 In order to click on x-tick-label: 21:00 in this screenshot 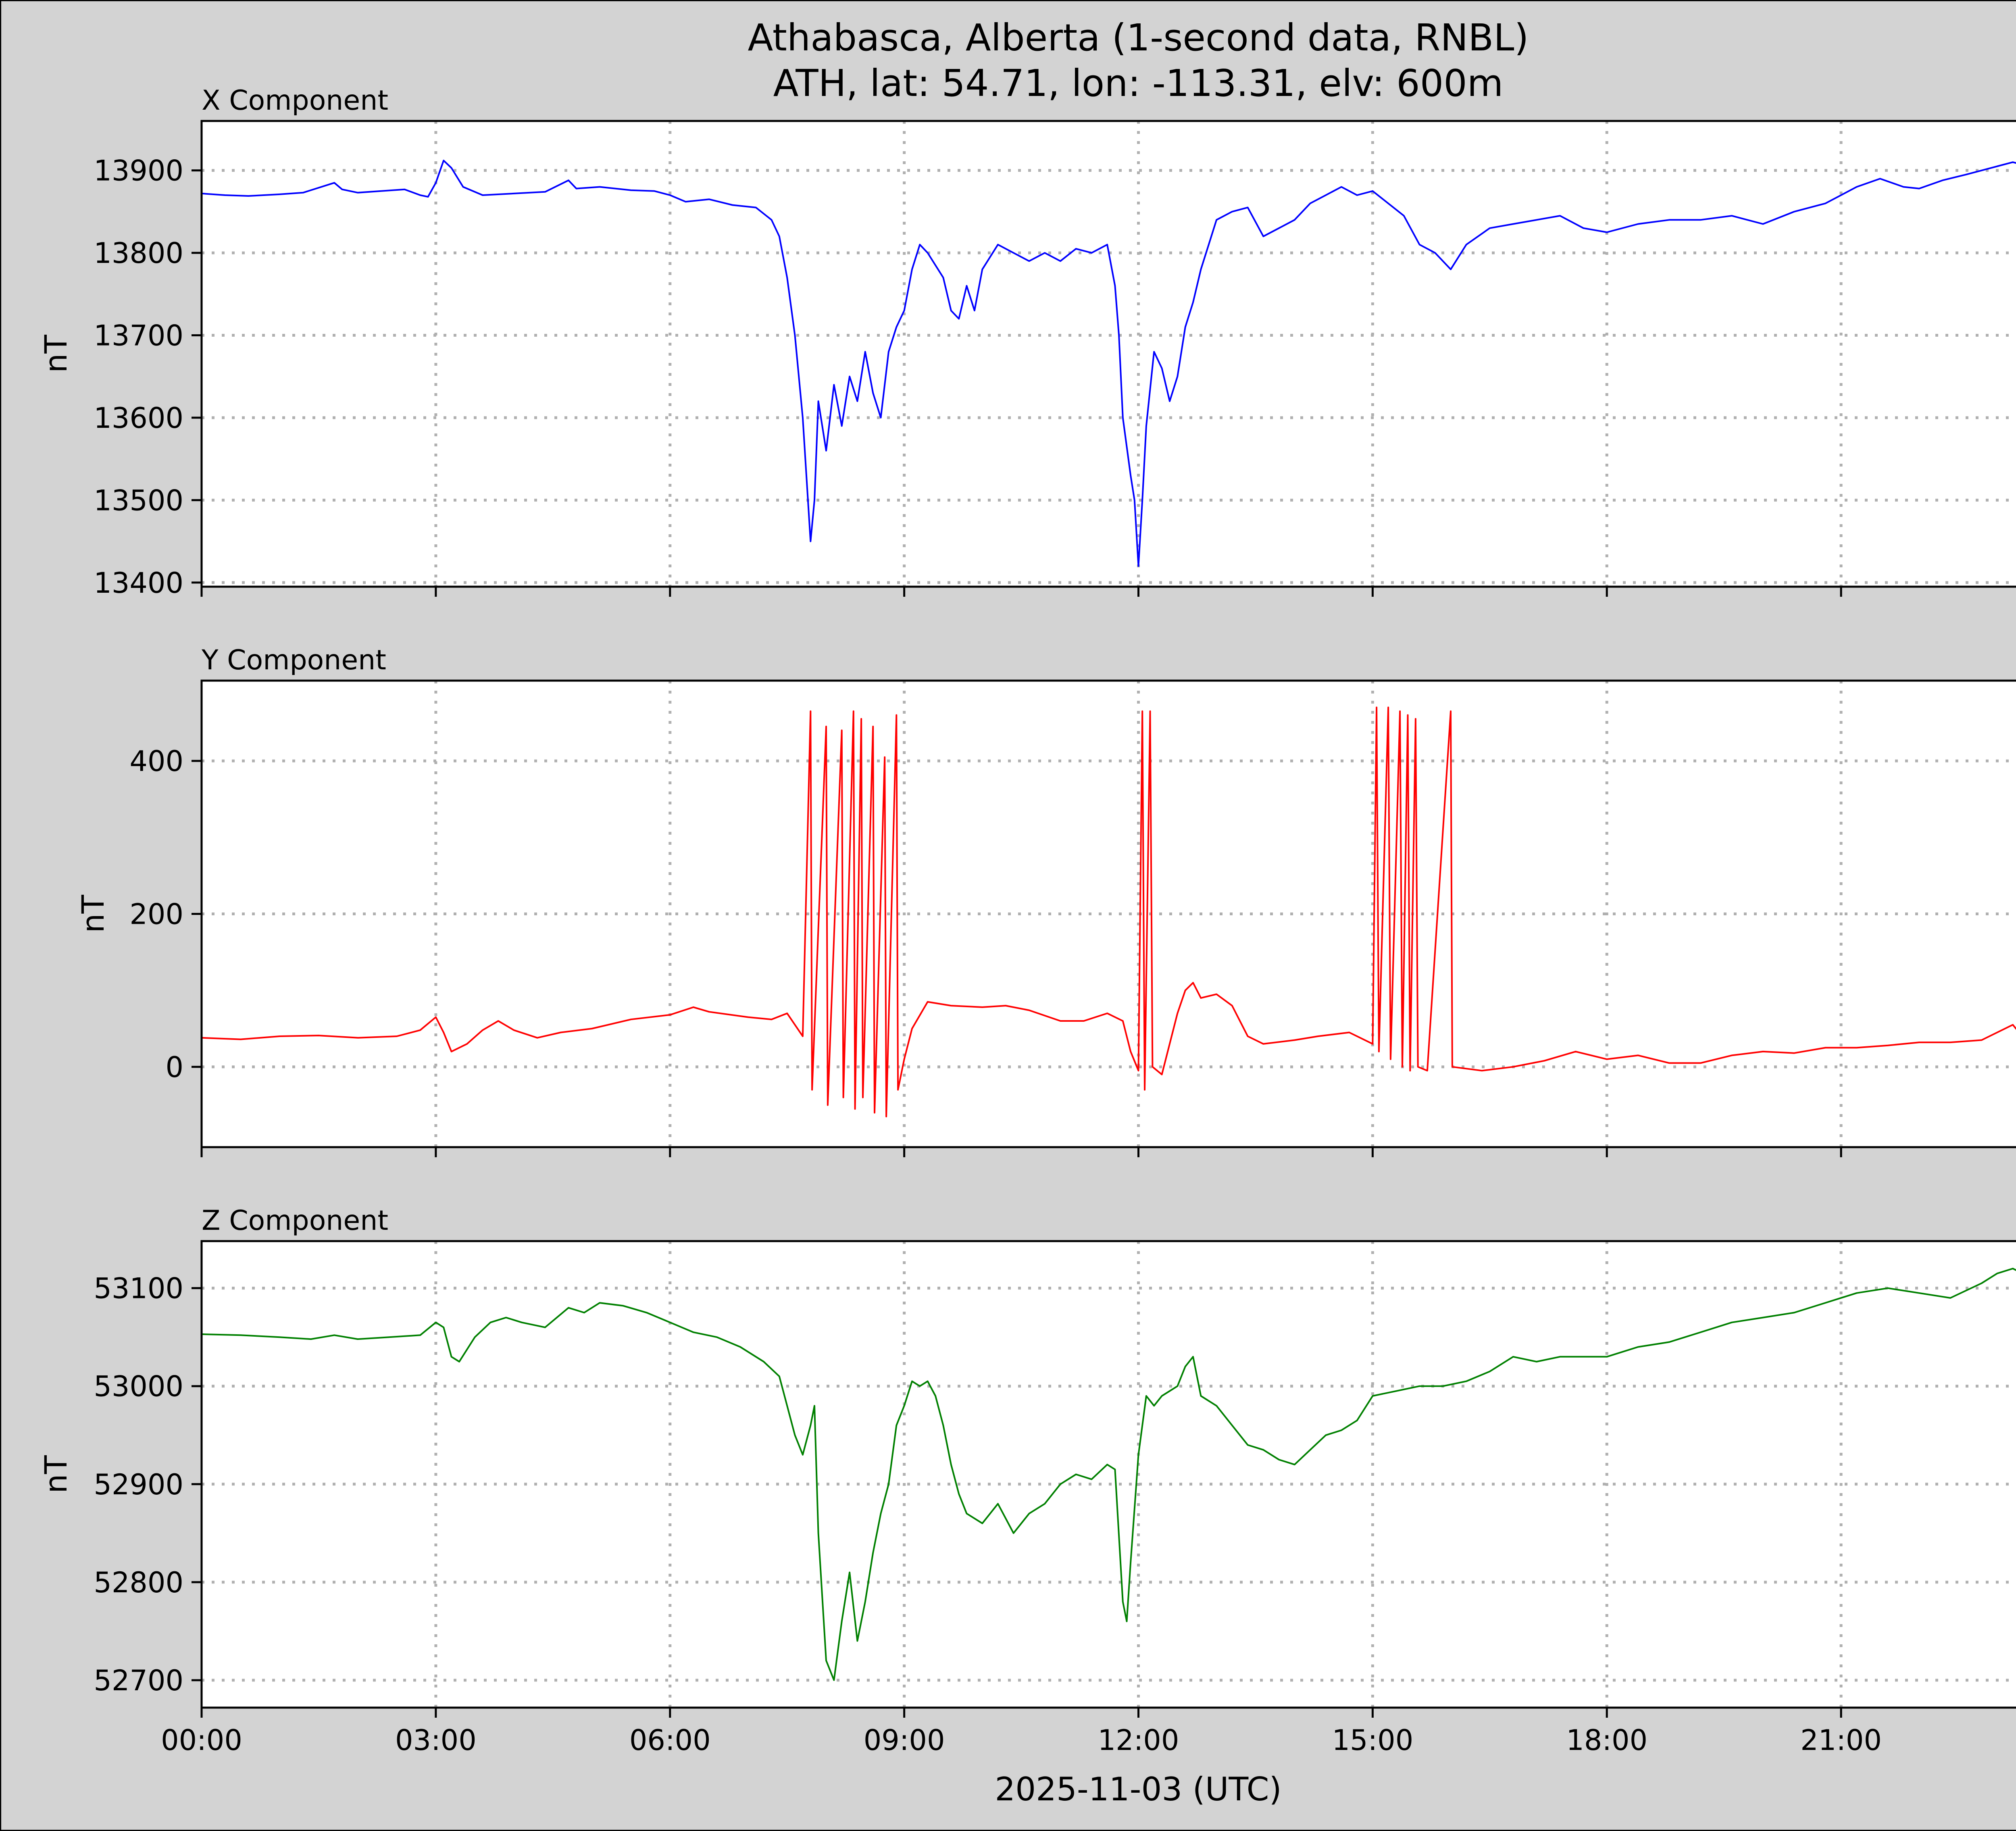, I will do `click(1841, 1740)`.